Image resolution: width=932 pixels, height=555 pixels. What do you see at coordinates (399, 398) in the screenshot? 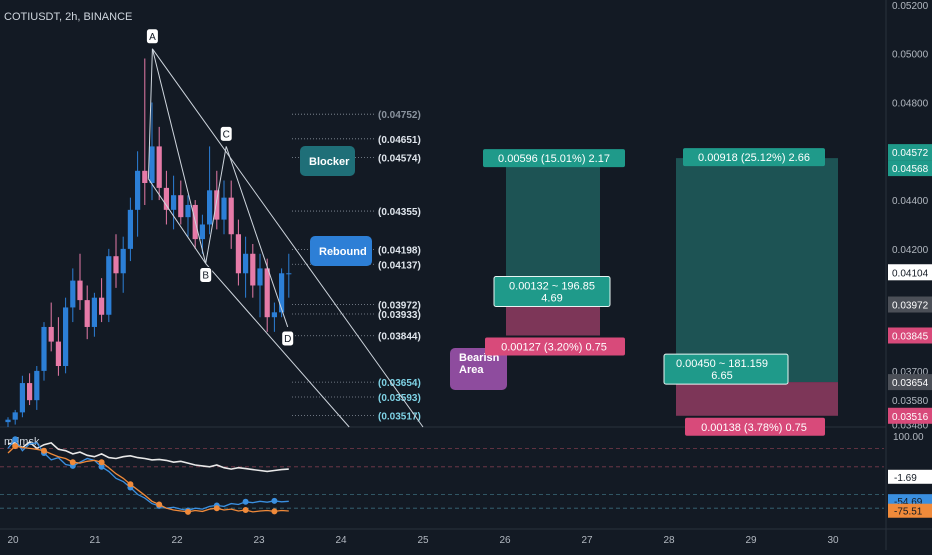
I see `fib-level-label: (0.03593)` at bounding box center [399, 398].